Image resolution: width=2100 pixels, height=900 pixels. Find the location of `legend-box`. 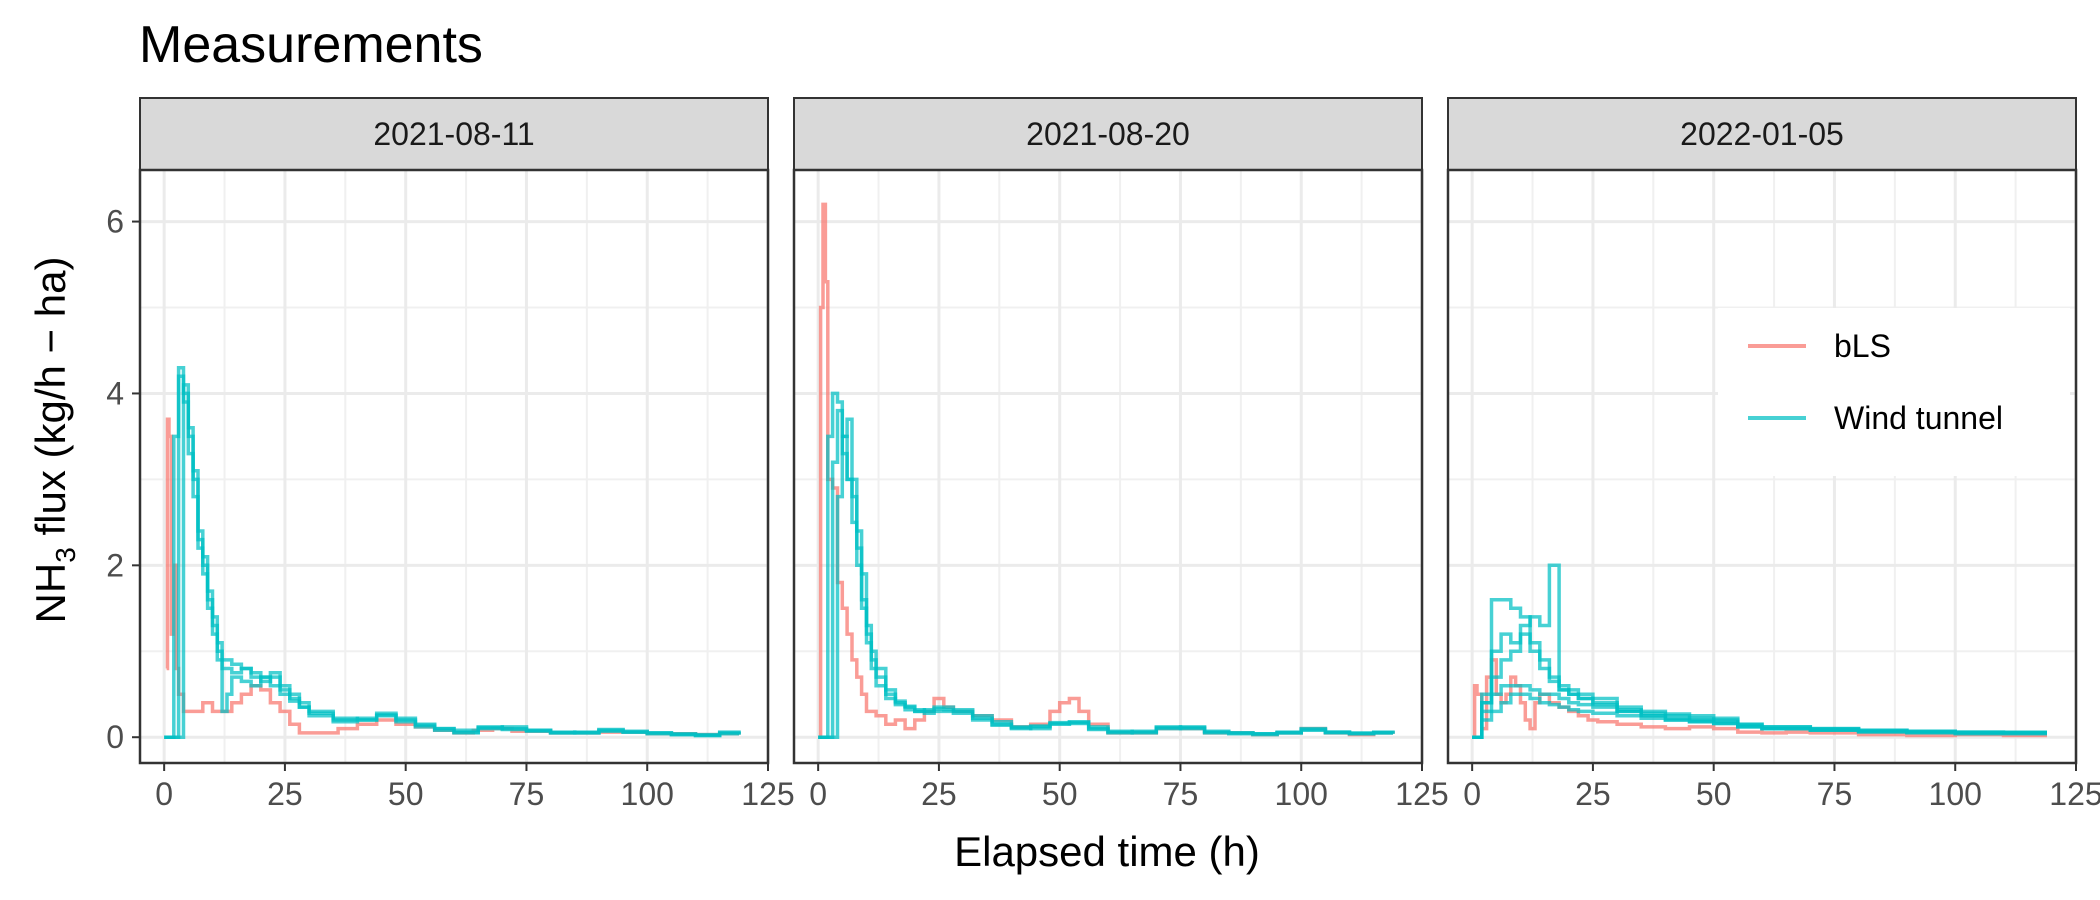

legend-box is located at coordinates (1894, 392).